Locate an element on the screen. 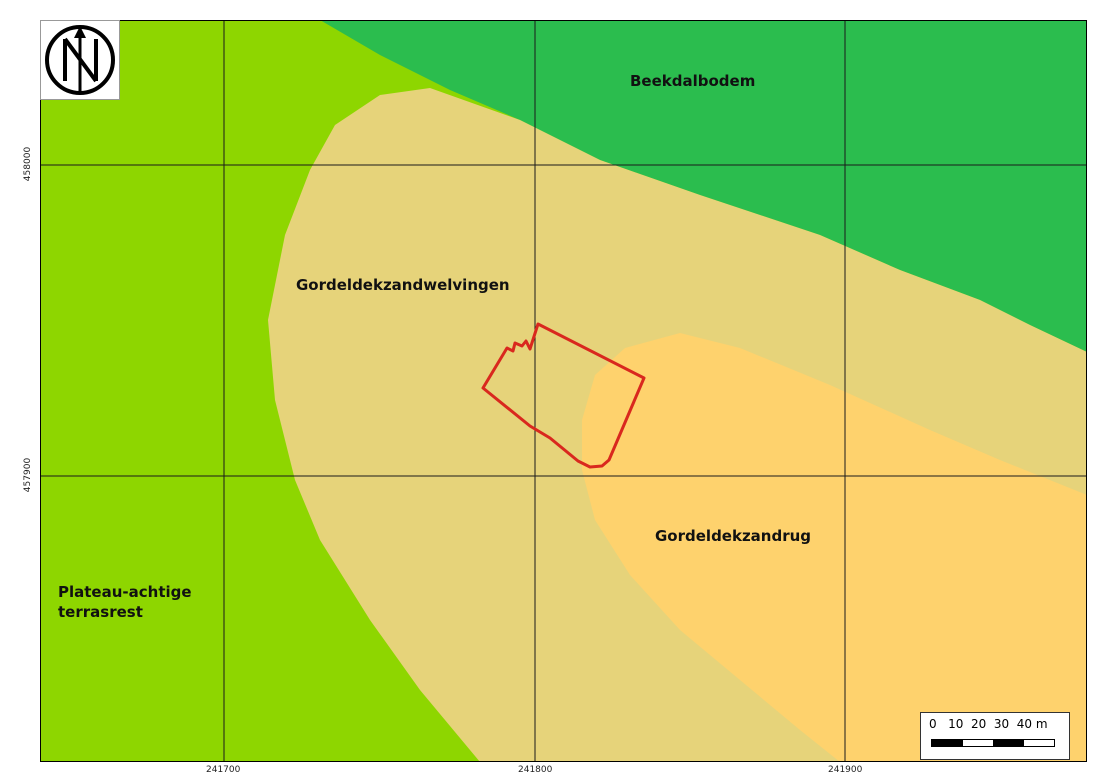  y-tick-458000: 458000 is located at coordinates (28, 164).